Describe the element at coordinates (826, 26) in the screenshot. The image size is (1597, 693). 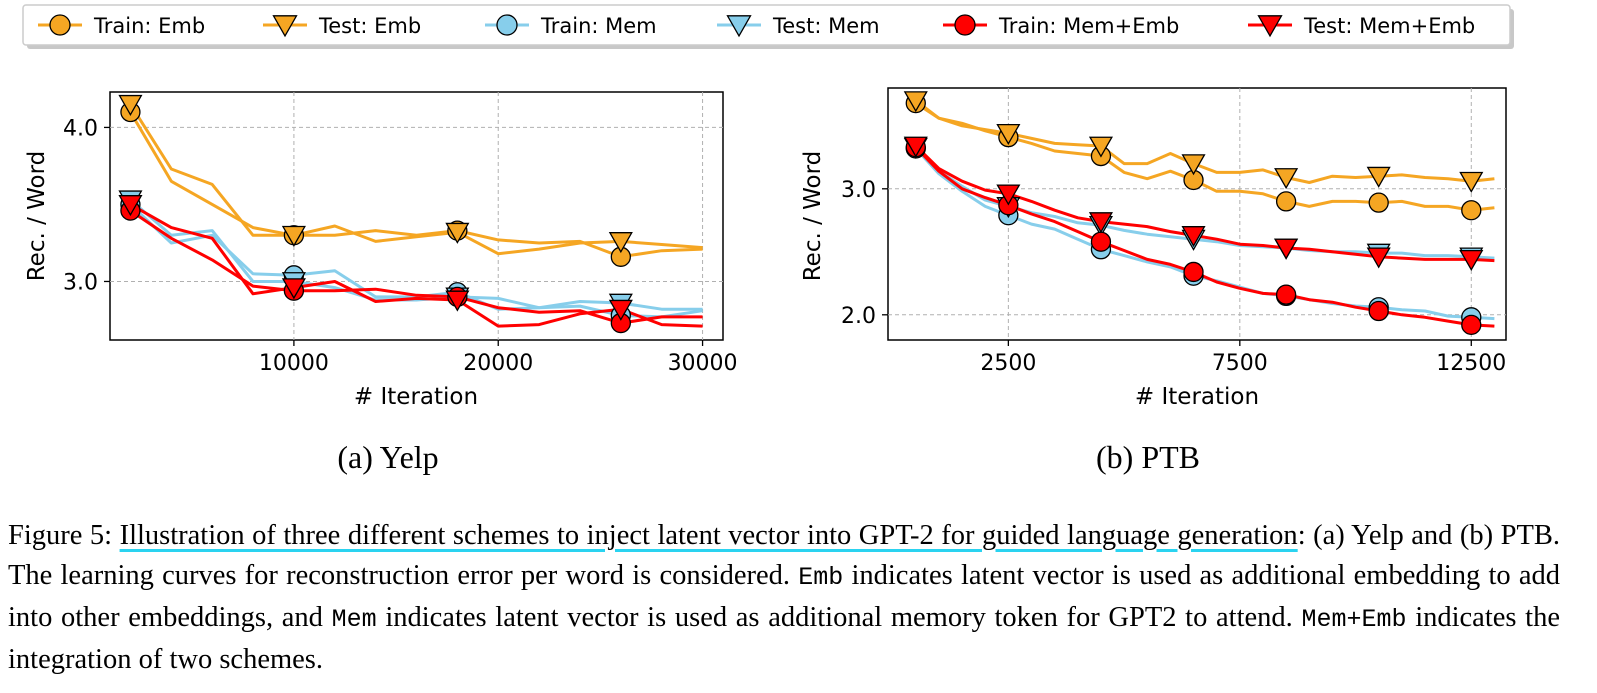
I see `legend-label-test-mem: Test: Mem` at that location.